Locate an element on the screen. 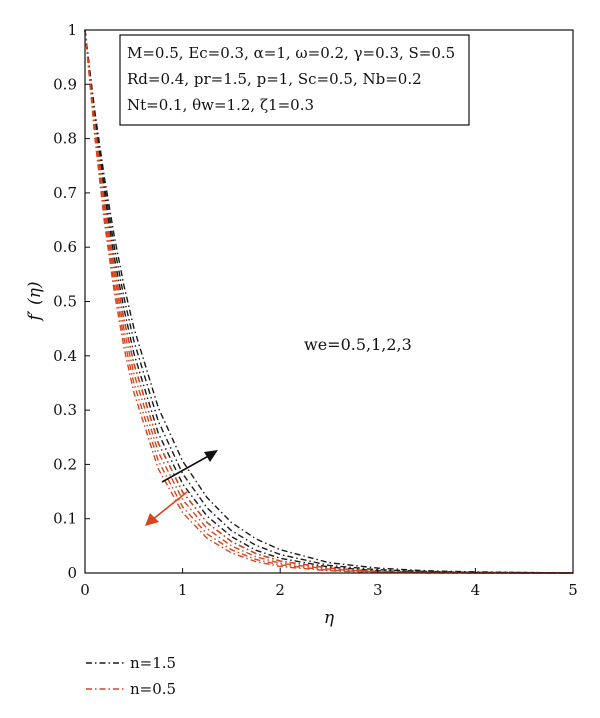  parameter-line-1: M=0.5, Ec=0.3, α=1, ω=0.2, γ=0.3, S=0.5 is located at coordinates (291, 53).